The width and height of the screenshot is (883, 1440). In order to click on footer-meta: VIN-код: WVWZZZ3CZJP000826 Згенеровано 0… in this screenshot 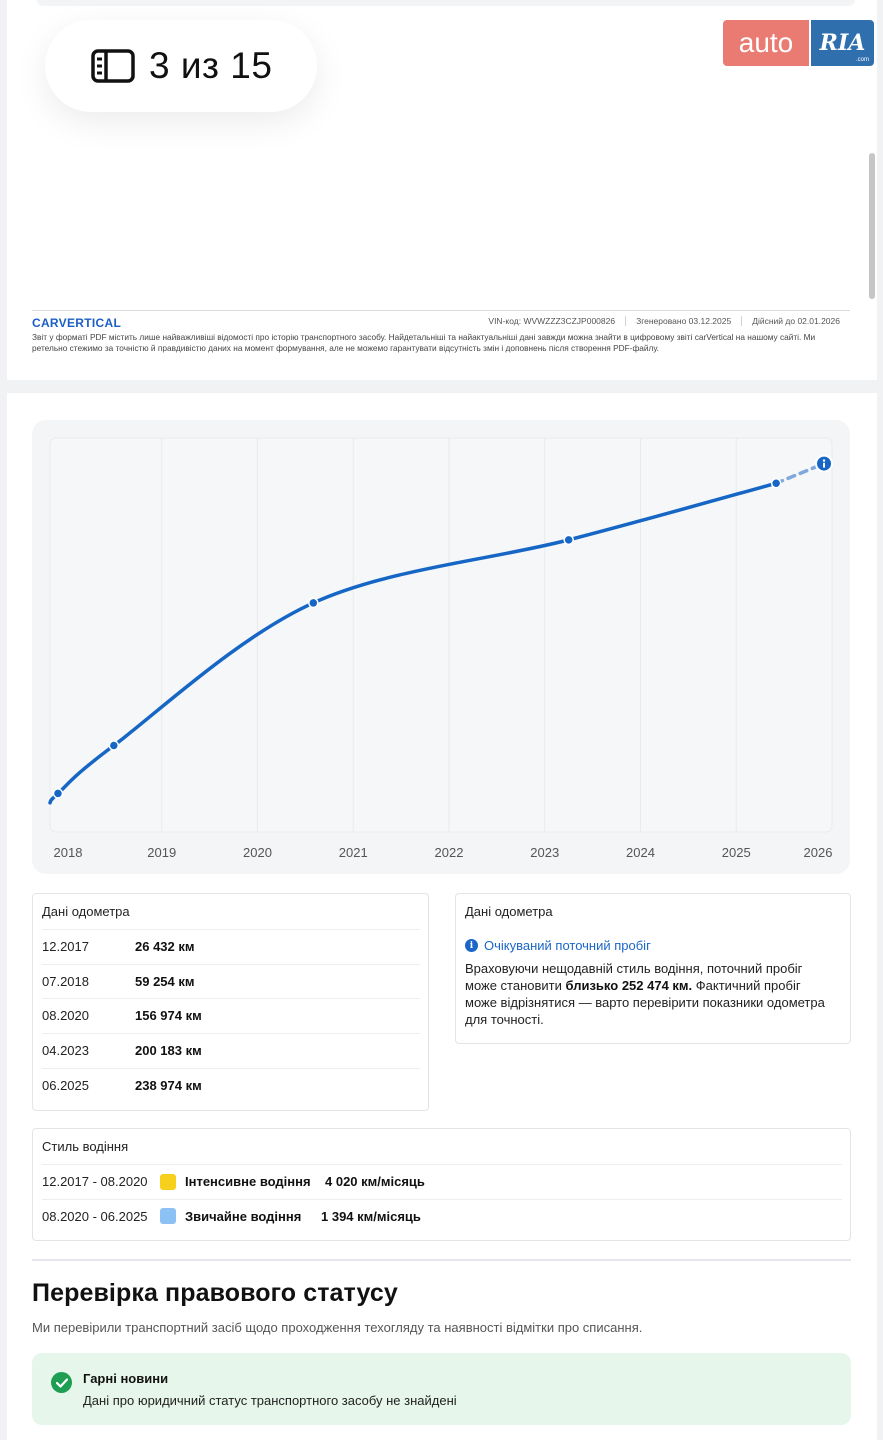, I will do `click(664, 321)`.